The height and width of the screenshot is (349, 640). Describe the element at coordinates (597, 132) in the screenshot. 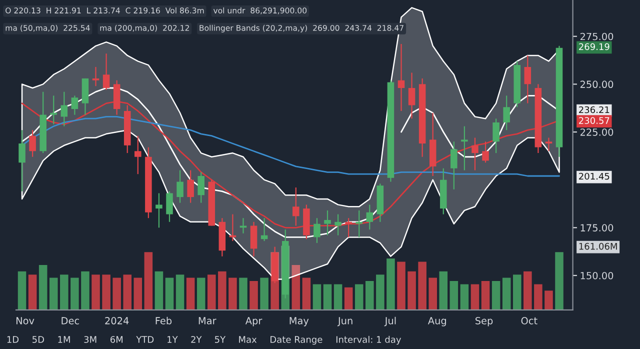

I see `y-tick-label: 225.00` at that location.